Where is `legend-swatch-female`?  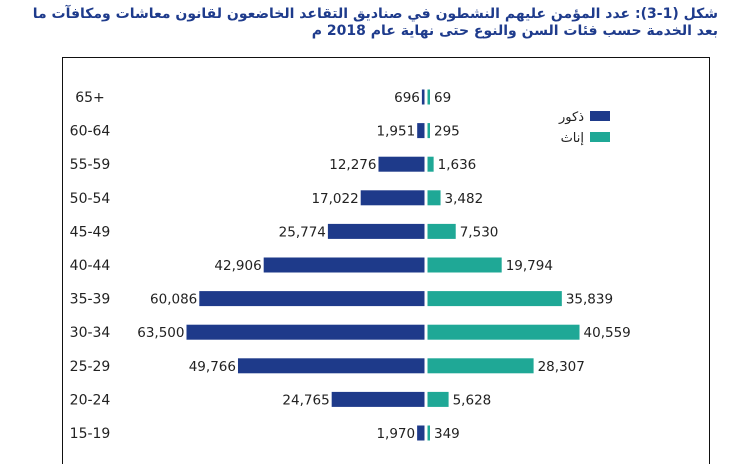 legend-swatch-female is located at coordinates (600, 137).